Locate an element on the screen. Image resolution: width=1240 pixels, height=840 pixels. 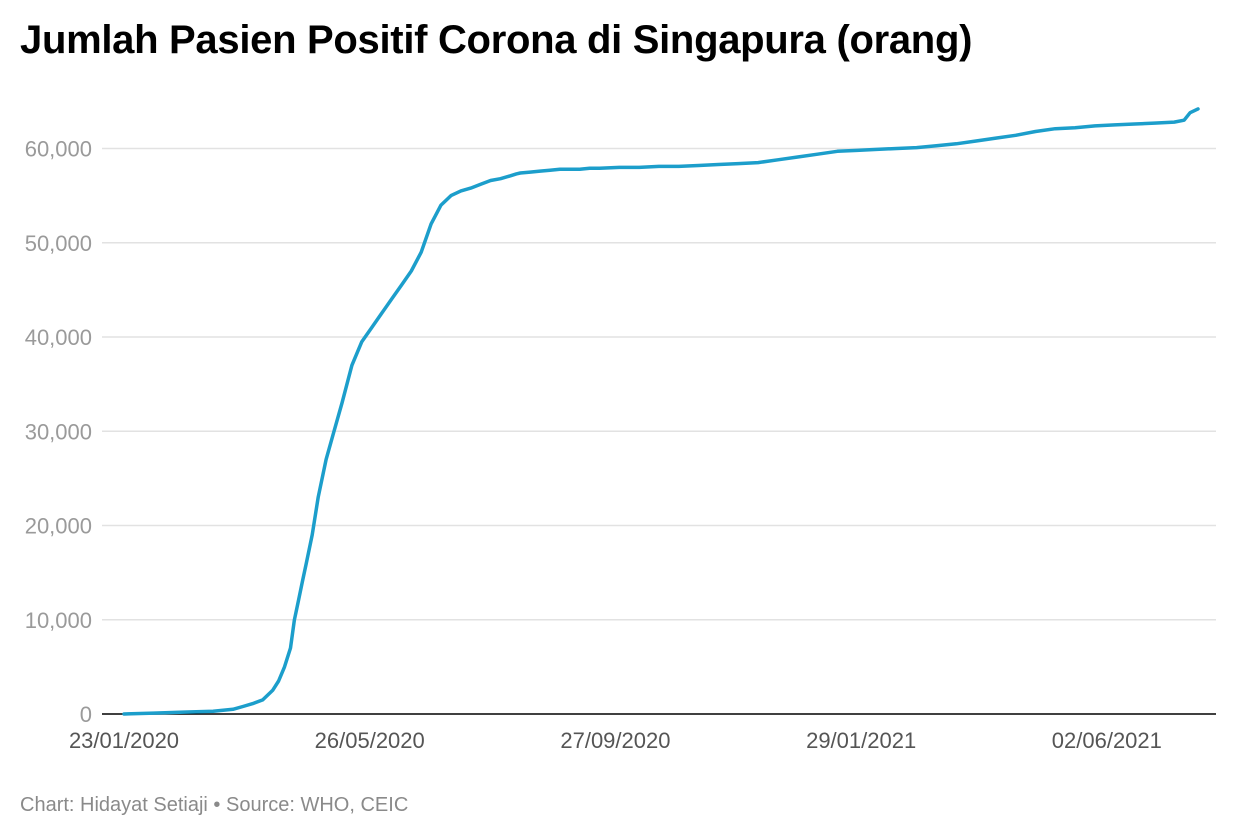
x-tick-label: 27/09/2020 is located at coordinates (615, 740).